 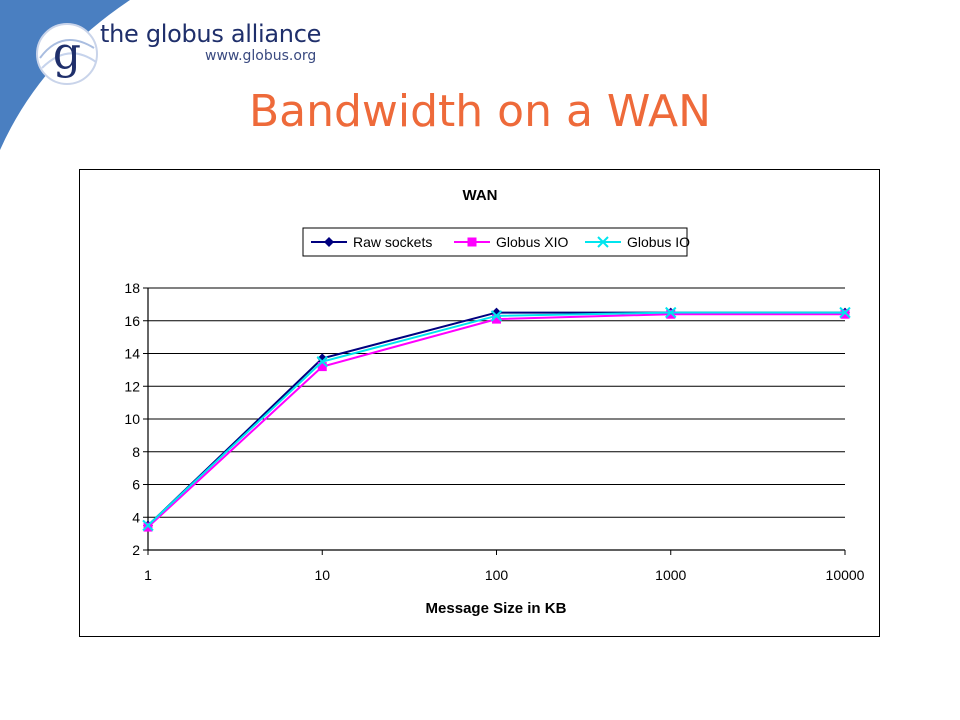 What do you see at coordinates (480, 195) in the screenshot?
I see `chart-title: WAN` at bounding box center [480, 195].